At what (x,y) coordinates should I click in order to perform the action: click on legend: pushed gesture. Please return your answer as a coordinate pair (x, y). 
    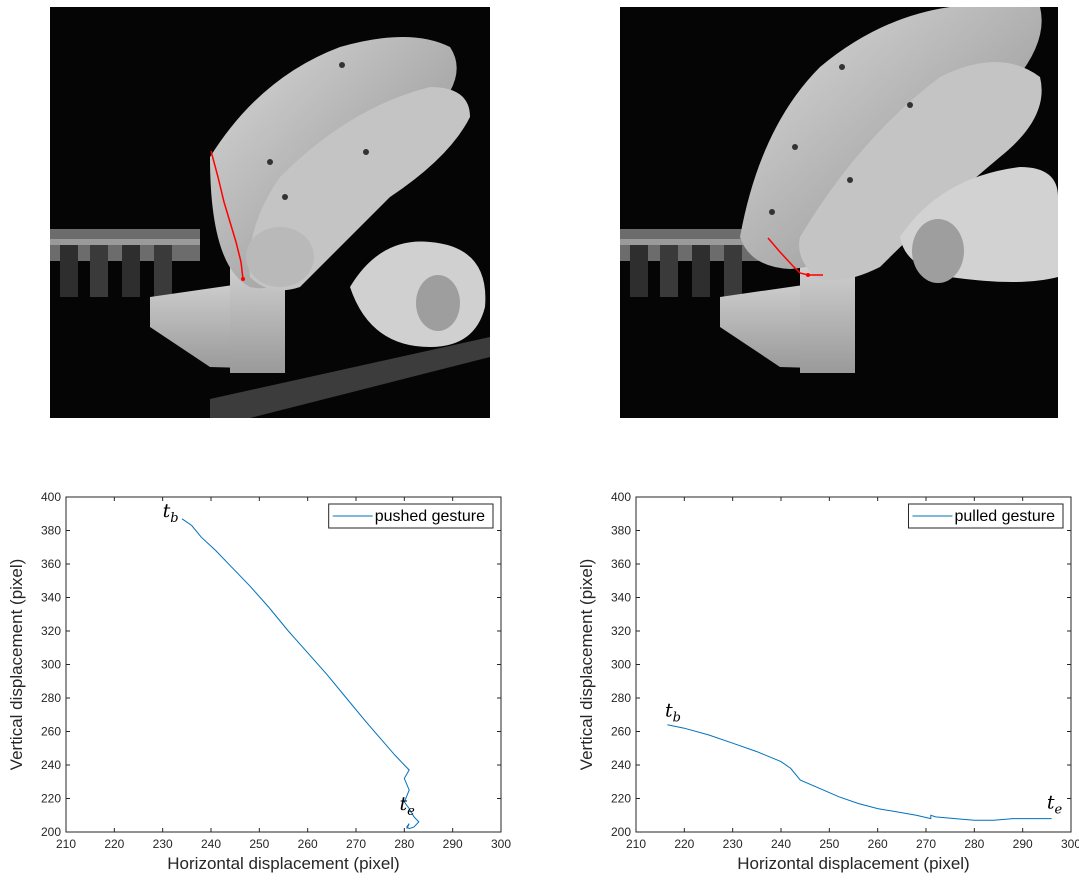
    Looking at the image, I should click on (411, 516).